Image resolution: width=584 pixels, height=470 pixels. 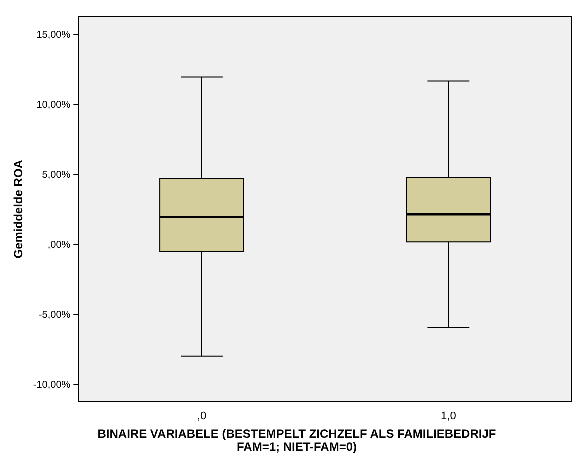 What do you see at coordinates (297, 440) in the screenshot?
I see `x-axis-title: BINAIRE VARIABELE (BESTEMPELT ZICHZELF ALS FAMILIEBEDRIJF FAM=1; NIET-FAM=0)` at bounding box center [297, 440].